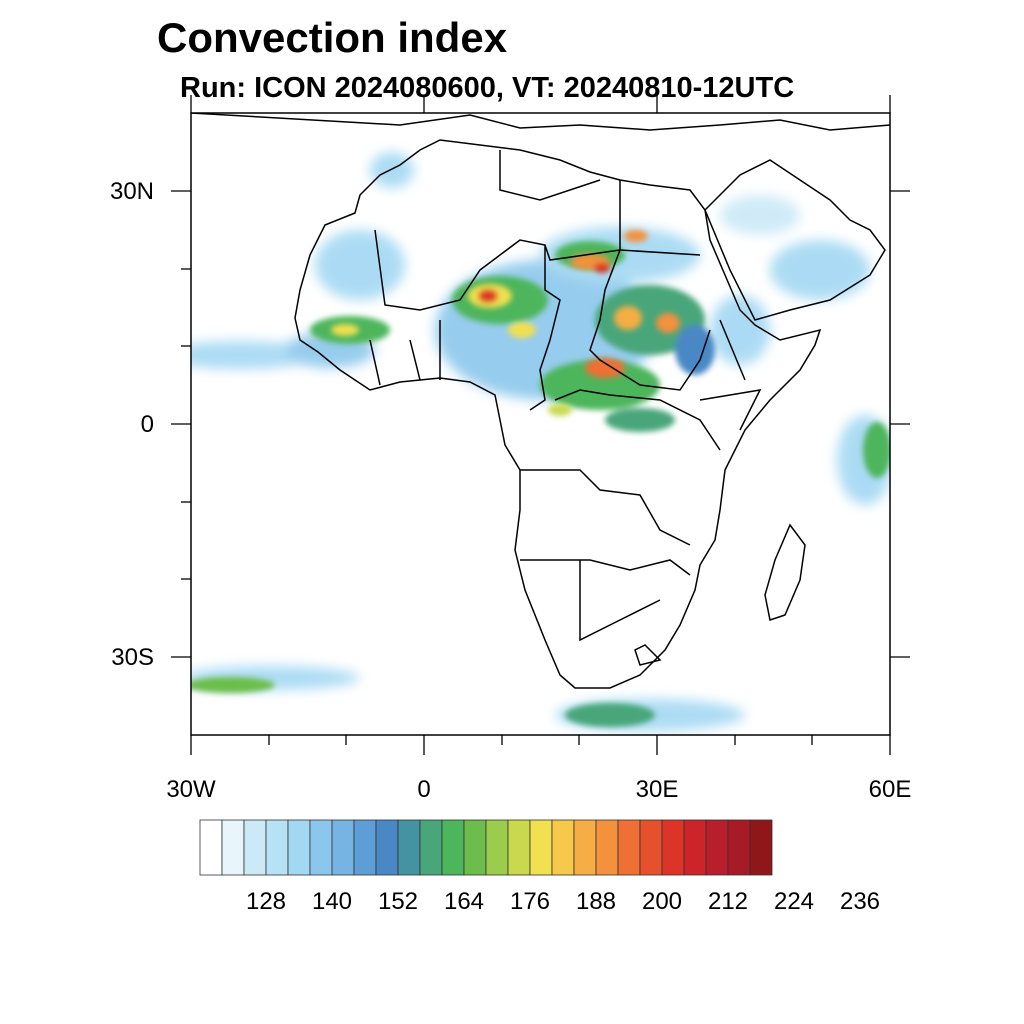  Describe the element at coordinates (785, 572) in the screenshot. I see `madagascar-coastline` at that location.